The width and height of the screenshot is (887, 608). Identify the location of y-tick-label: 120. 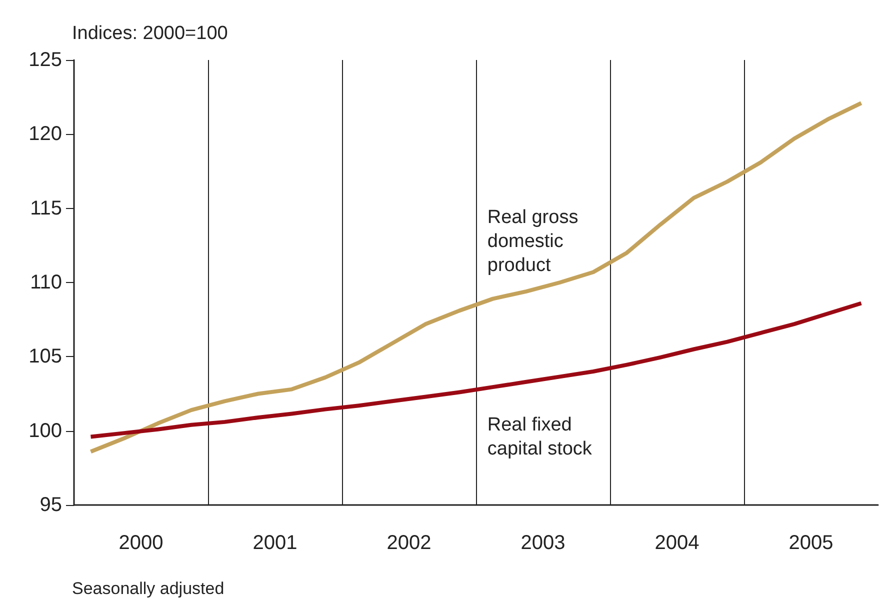
(45, 134).